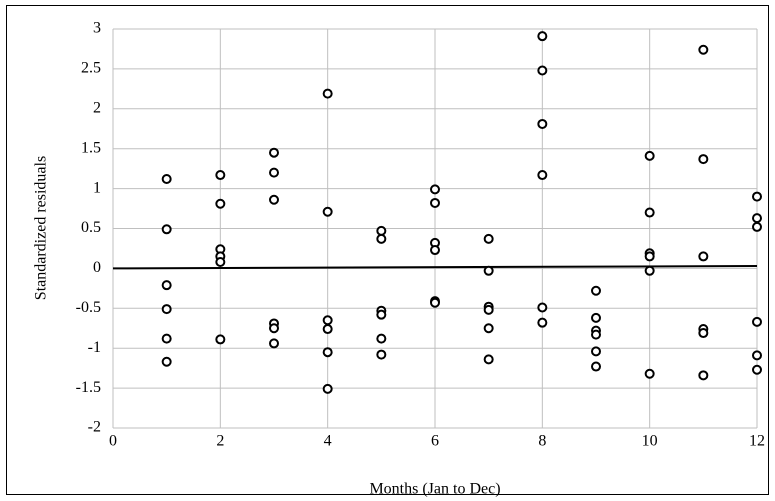 The width and height of the screenshot is (775, 501). What do you see at coordinates (91, 68) in the screenshot?
I see `y-tick-label: 2.5` at bounding box center [91, 68].